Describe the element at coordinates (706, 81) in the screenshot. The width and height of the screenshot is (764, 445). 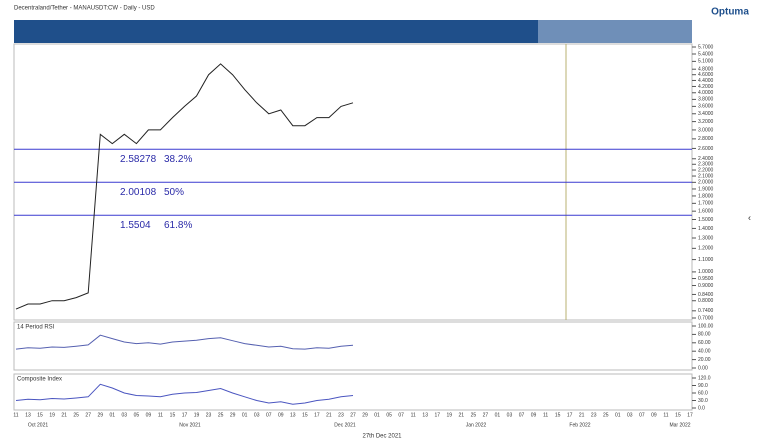
I see `y-tick-label: 4.4000` at that location.